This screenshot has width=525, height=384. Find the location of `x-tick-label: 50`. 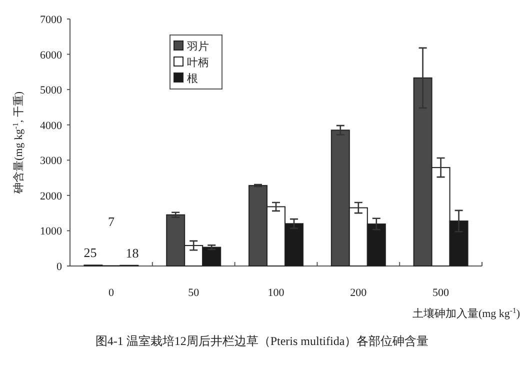

x-tick-label: 50 is located at coordinates (194, 293).